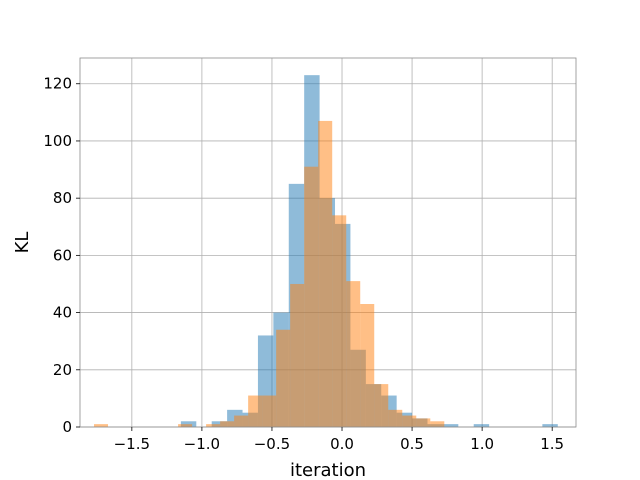 The image size is (640, 480). I want to click on x-axis-label: iteration, so click(328, 470).